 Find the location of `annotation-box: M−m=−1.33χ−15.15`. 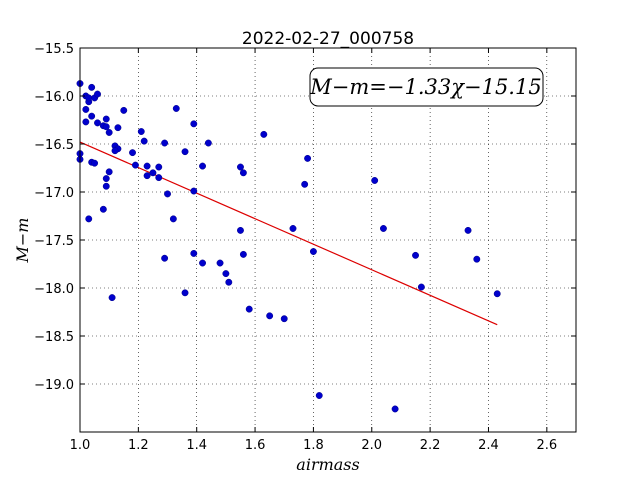

annotation-box: M−m=−1.33χ−15.15 is located at coordinates (426, 87).